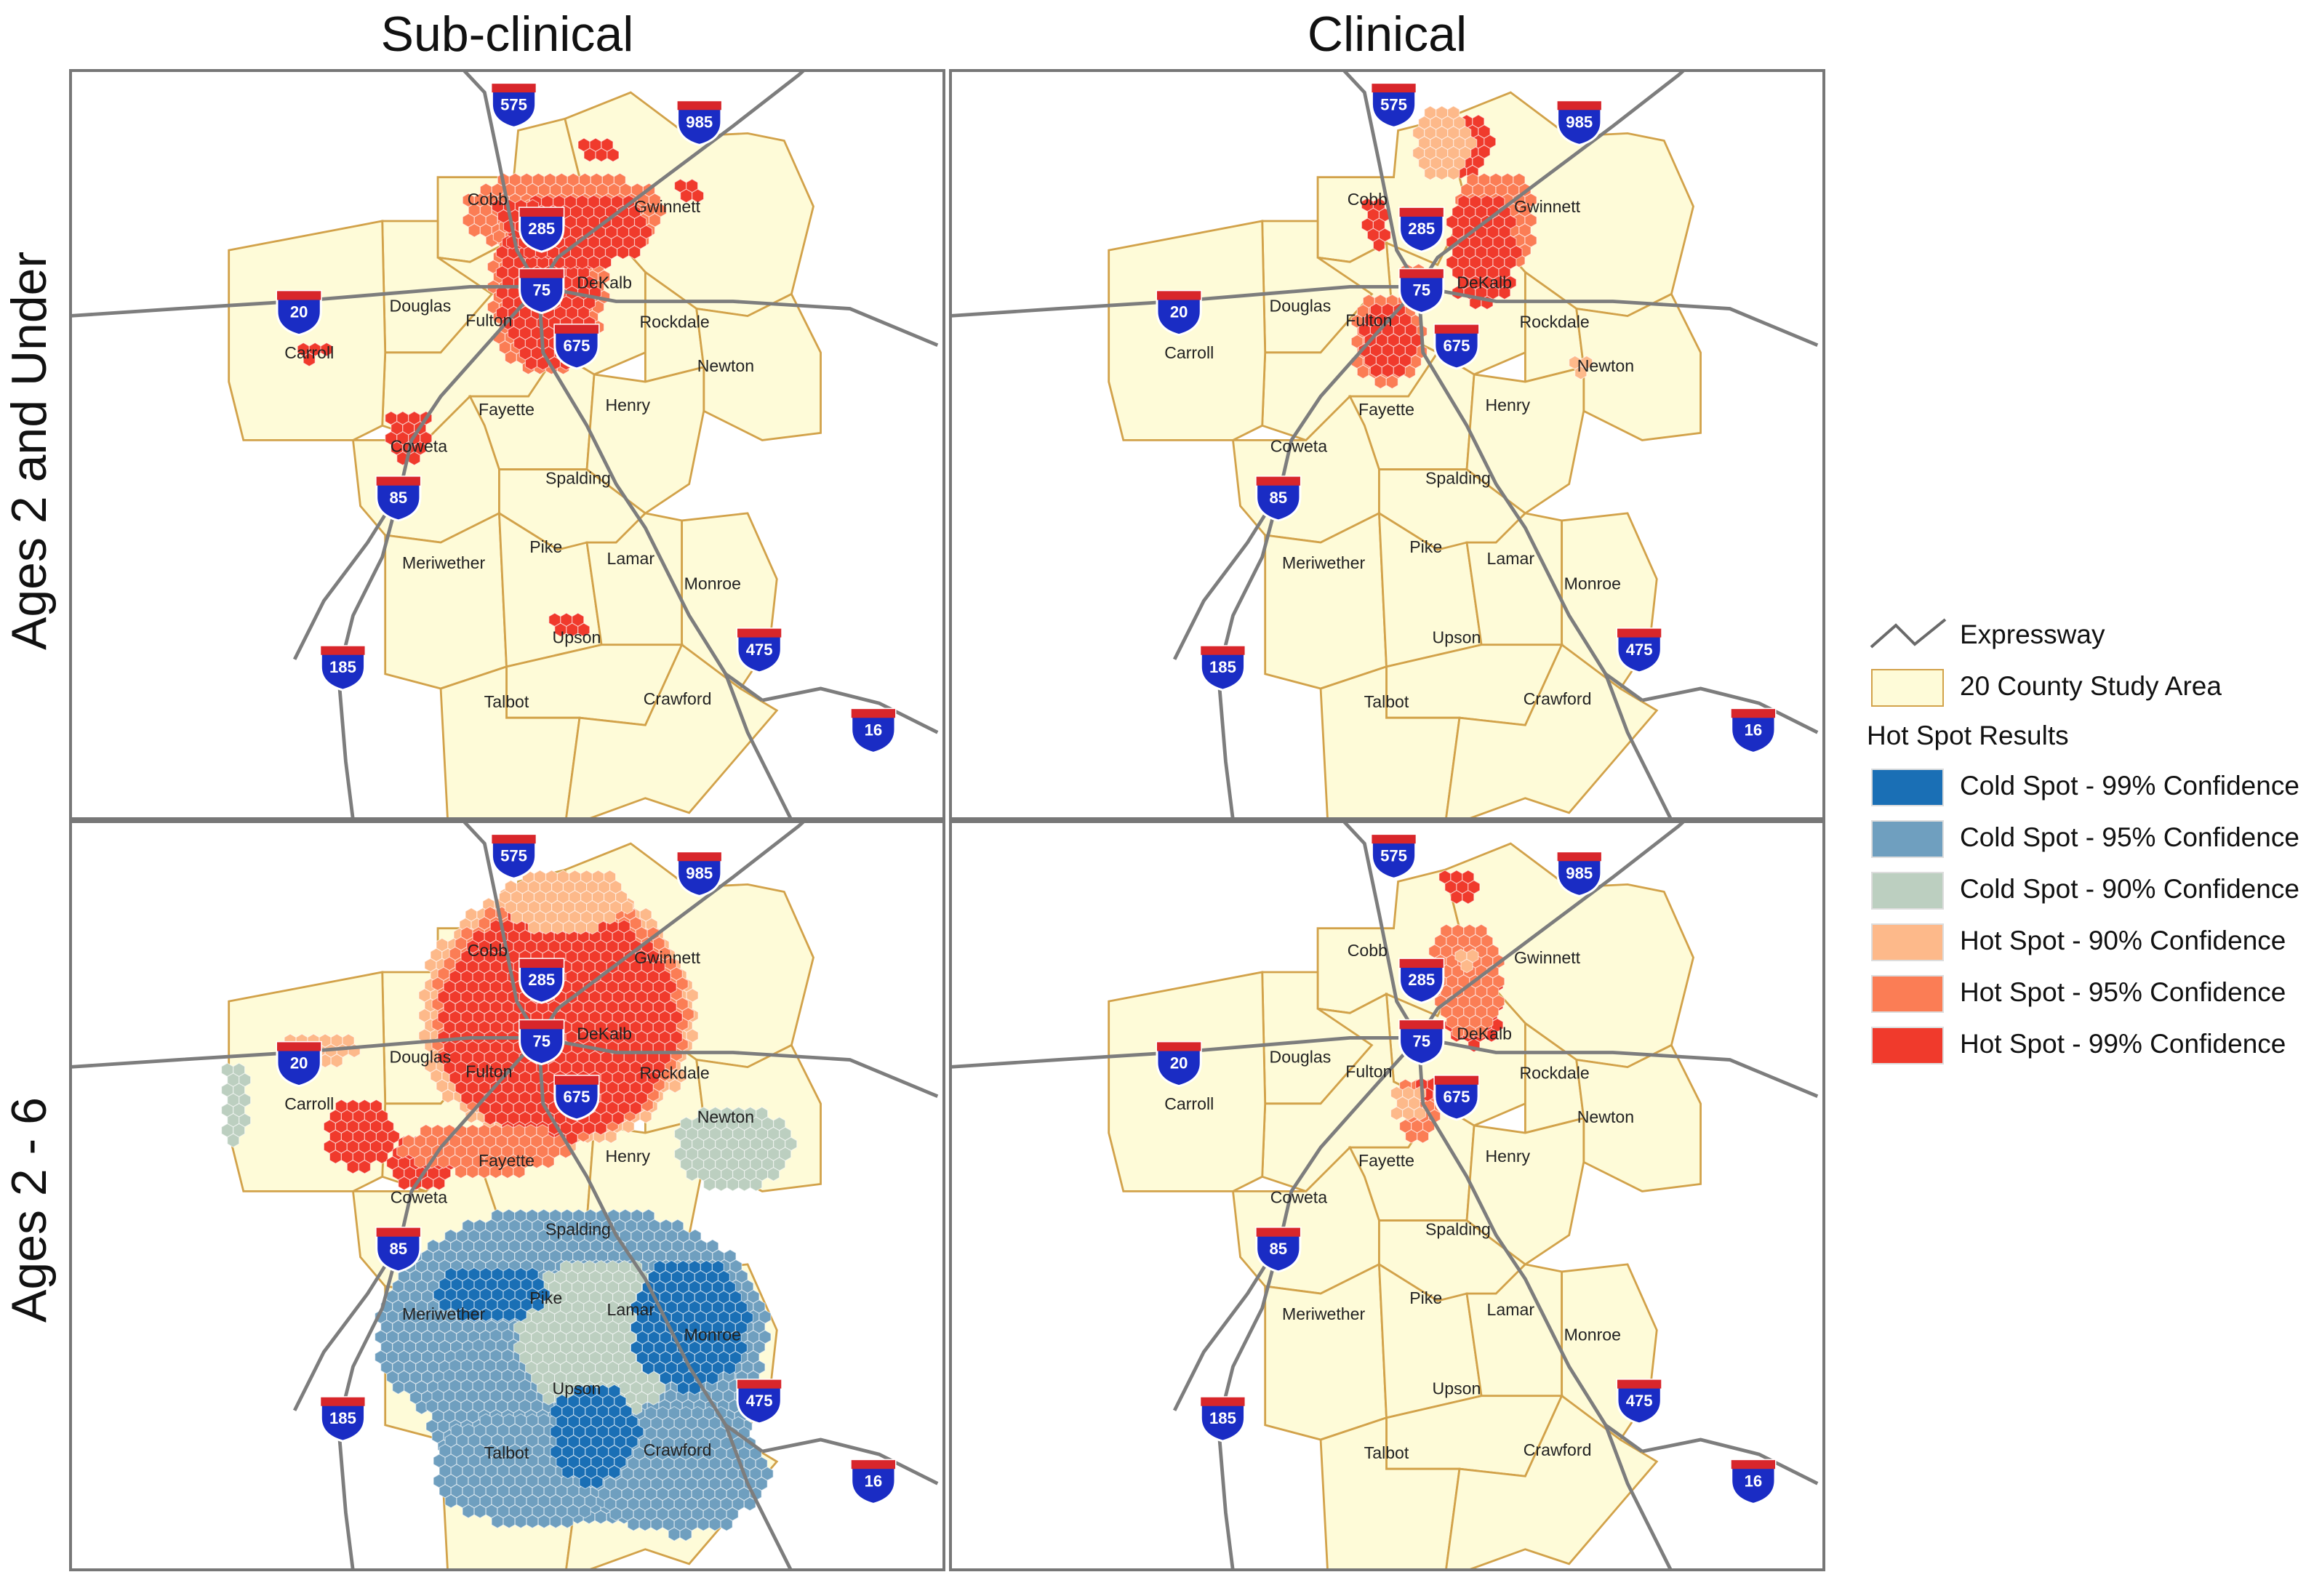 This screenshot has height=1596, width=2322. Describe the element at coordinates (1484, 282) in the screenshot. I see `county-label: DeKalb` at that location.